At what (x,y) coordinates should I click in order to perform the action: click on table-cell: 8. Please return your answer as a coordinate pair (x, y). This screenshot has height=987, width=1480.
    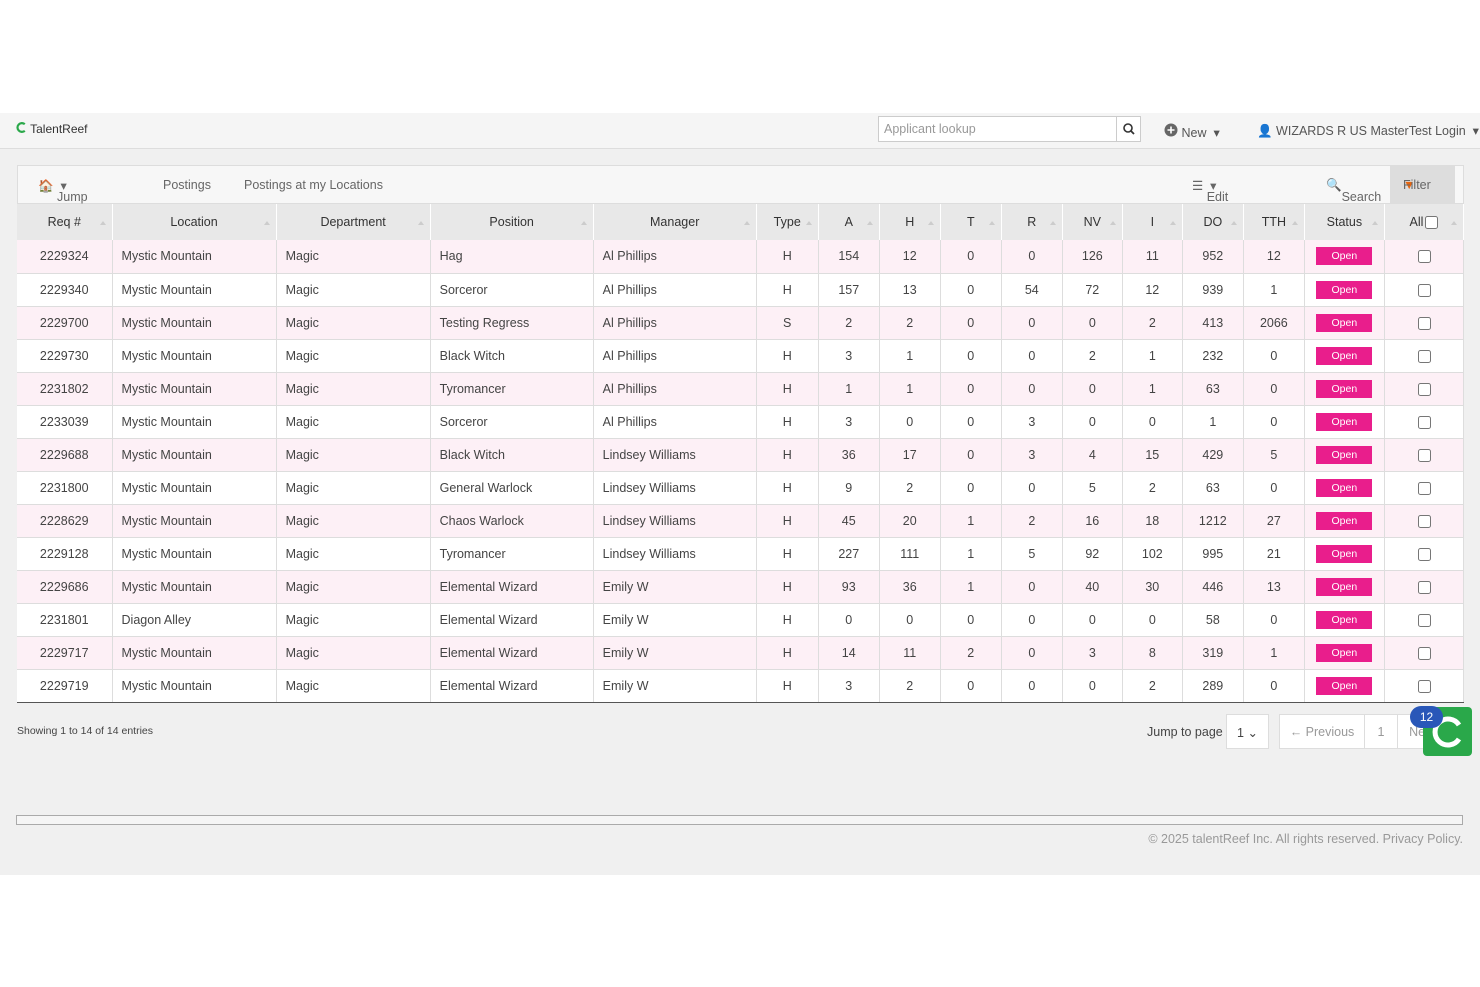
    Looking at the image, I should click on (1152, 653).